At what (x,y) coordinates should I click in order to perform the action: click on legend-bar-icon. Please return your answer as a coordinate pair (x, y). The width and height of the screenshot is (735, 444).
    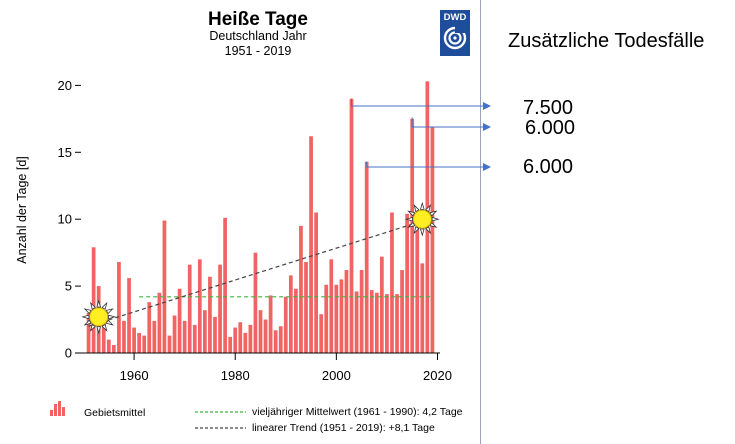
    Looking at the image, I should click on (57, 408).